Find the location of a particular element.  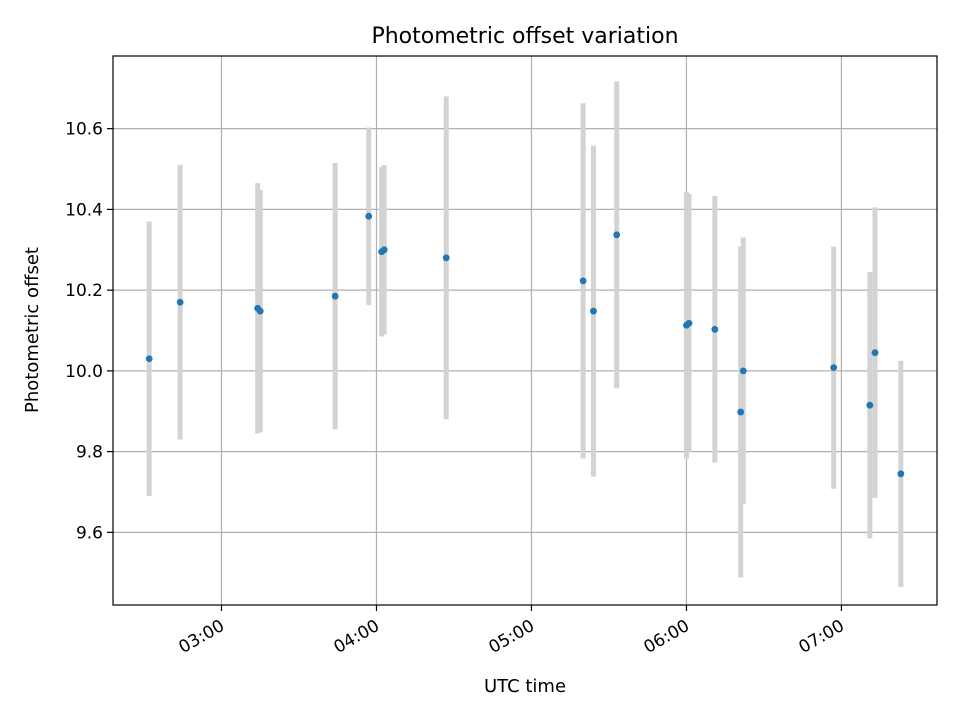

y-tick-label: 9.8 is located at coordinates (89, 453).